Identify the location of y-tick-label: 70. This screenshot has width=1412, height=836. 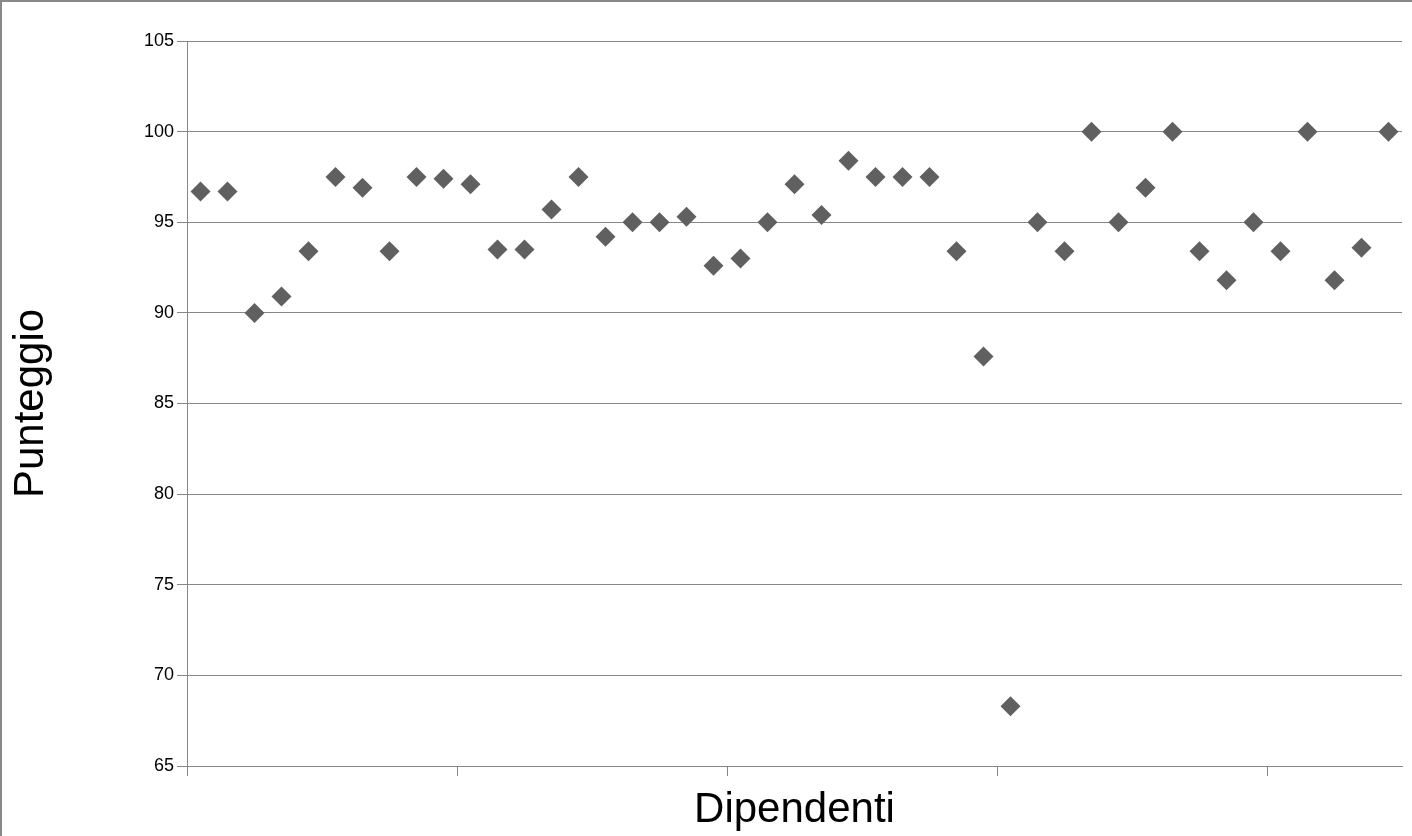
(163, 674).